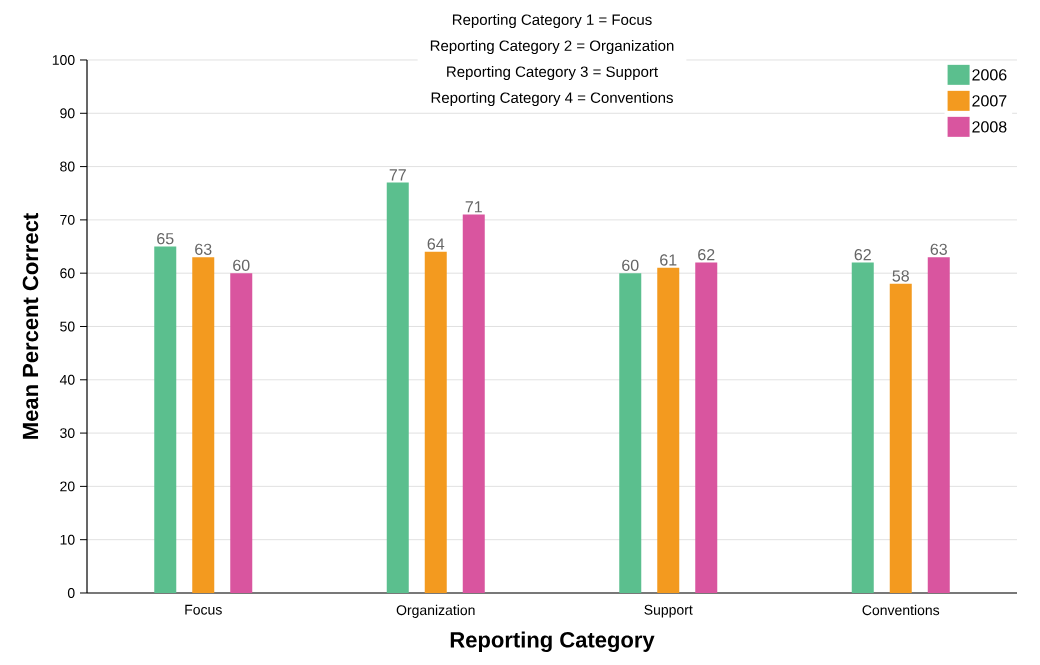 The height and width of the screenshot is (665, 1040). What do you see at coordinates (552, 98) in the screenshot?
I see `annotation: Reporting Category 4 = Conventions` at bounding box center [552, 98].